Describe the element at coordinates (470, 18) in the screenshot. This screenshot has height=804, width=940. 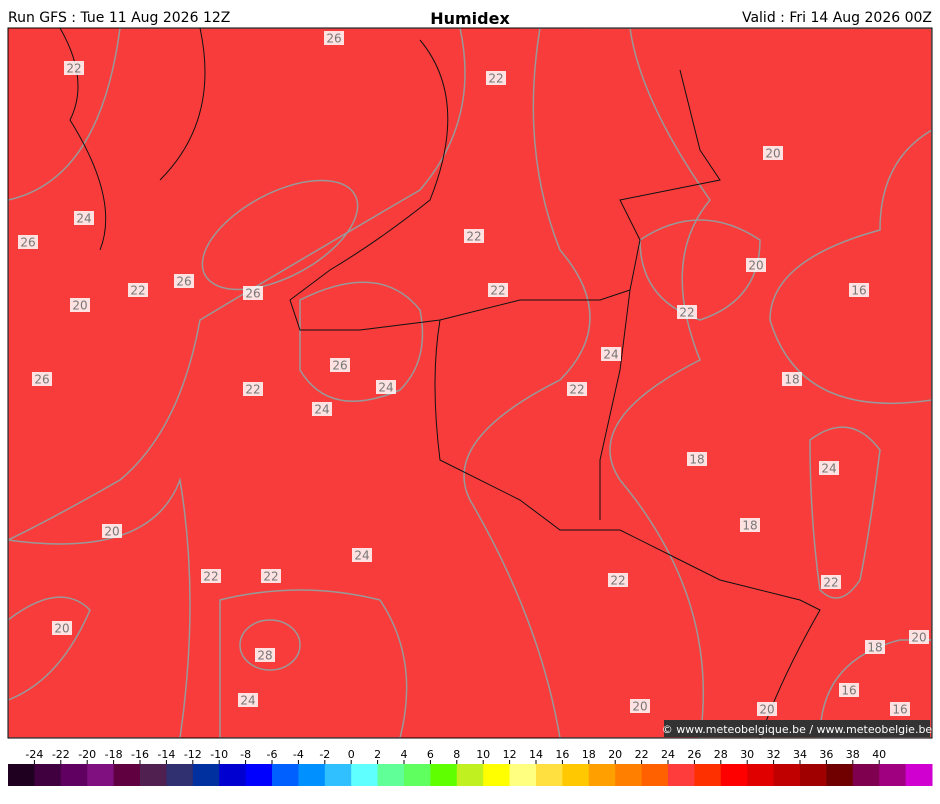
I see `title: Humidex` at that location.